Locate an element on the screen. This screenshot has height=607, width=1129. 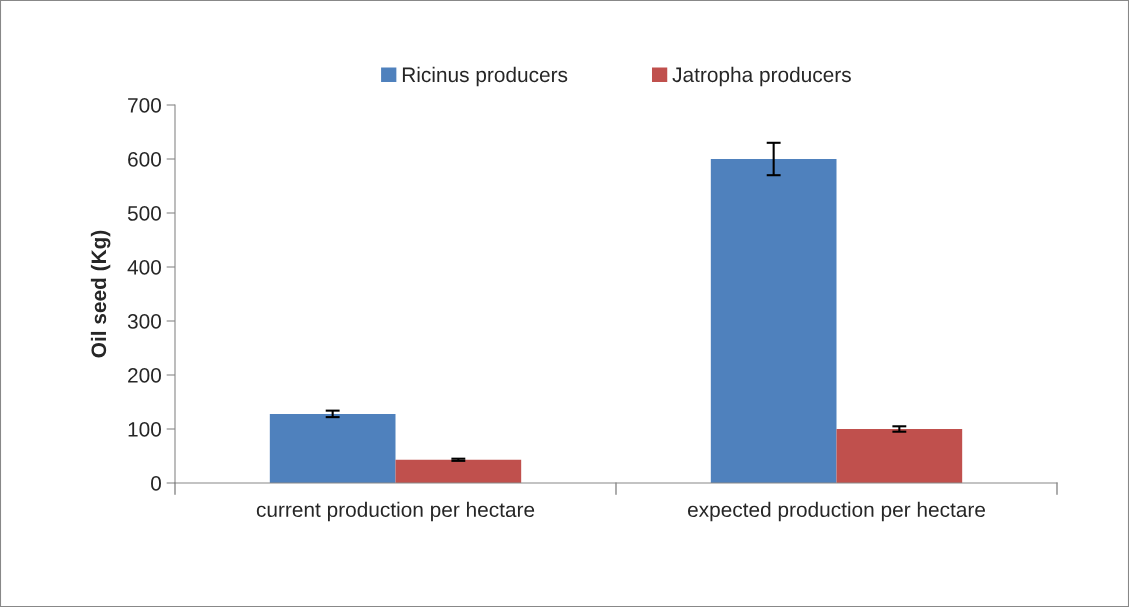
y-tick-label: 0 is located at coordinates (156, 483).